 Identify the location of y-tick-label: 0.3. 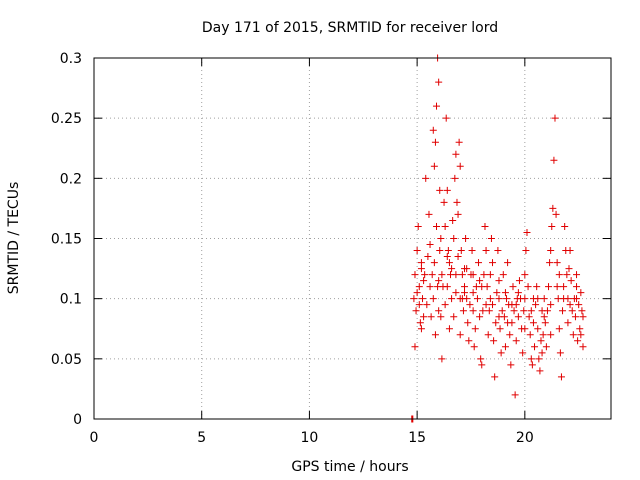
(71, 59).